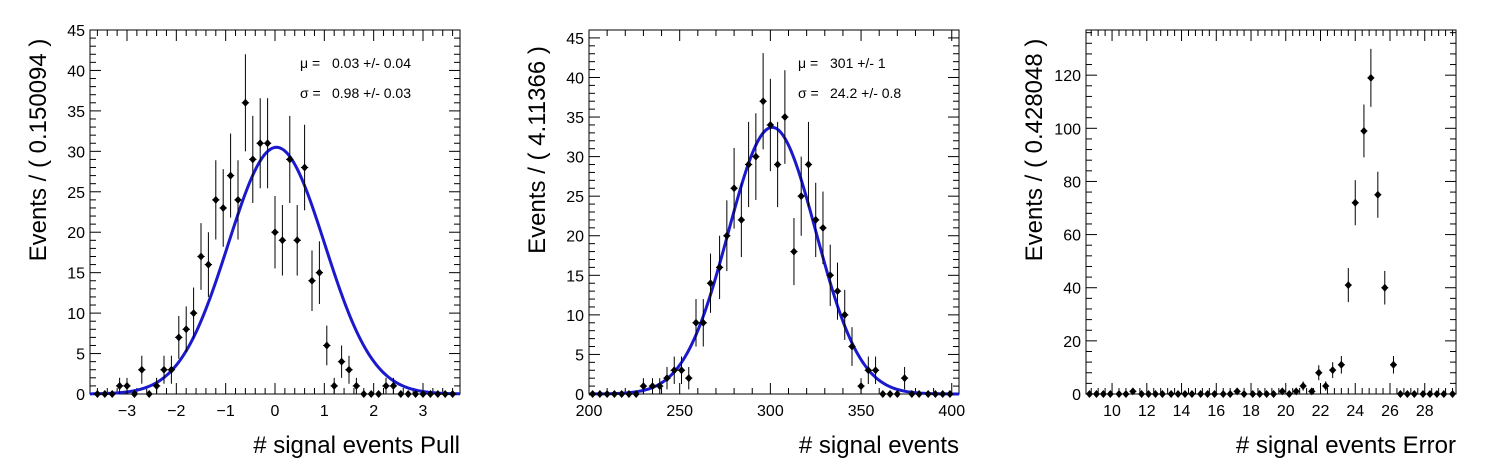 Image resolution: width=1496 pixels, height=472 pixels. What do you see at coordinates (1072, 236) in the screenshot?
I see `y-tick-label: 60` at bounding box center [1072, 236].